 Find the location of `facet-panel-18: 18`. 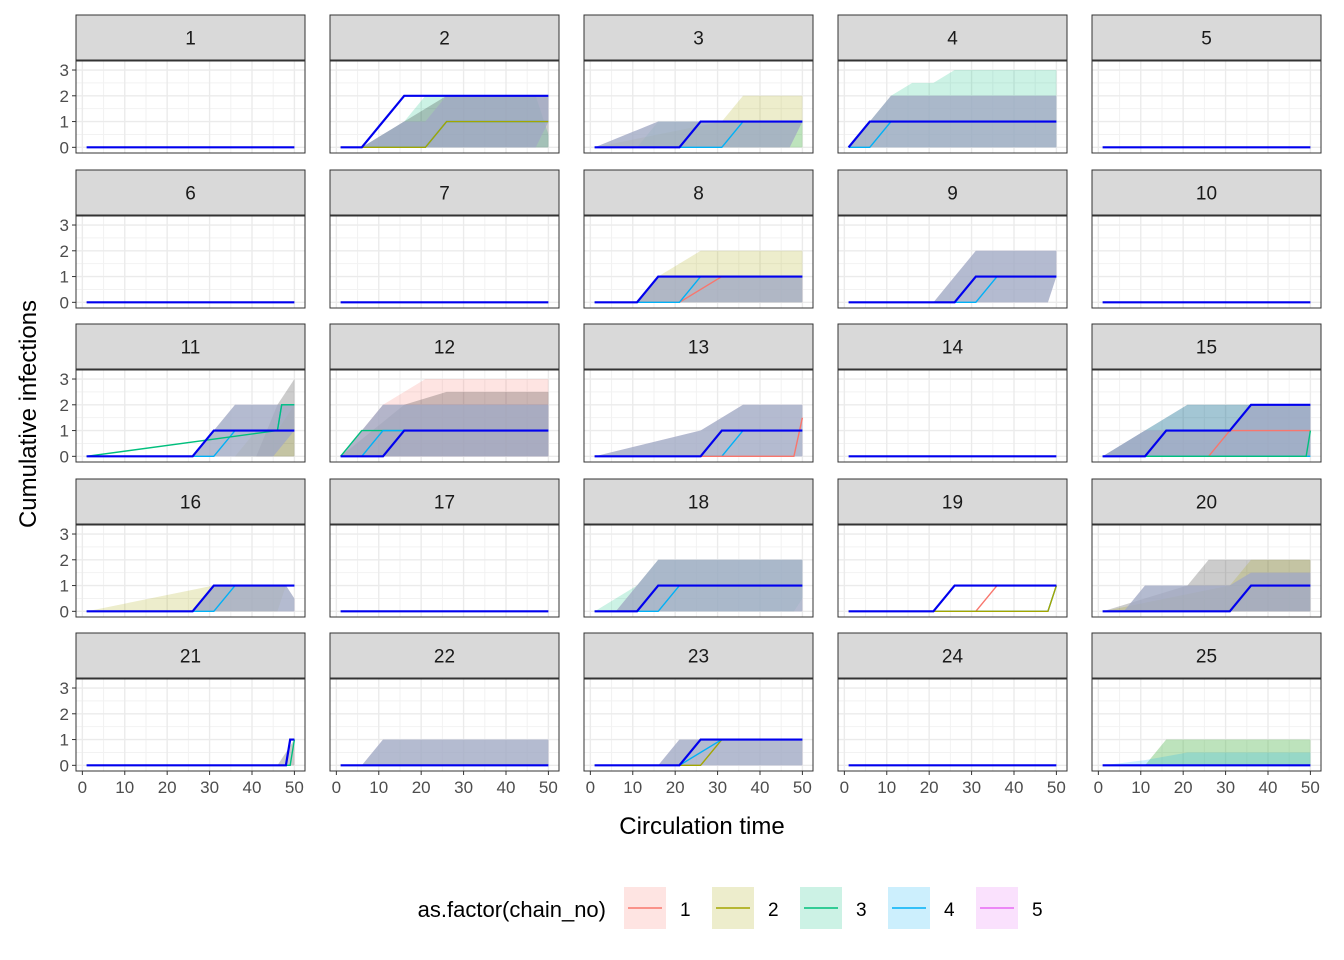

facet-panel-18: 18 is located at coordinates (698, 548).